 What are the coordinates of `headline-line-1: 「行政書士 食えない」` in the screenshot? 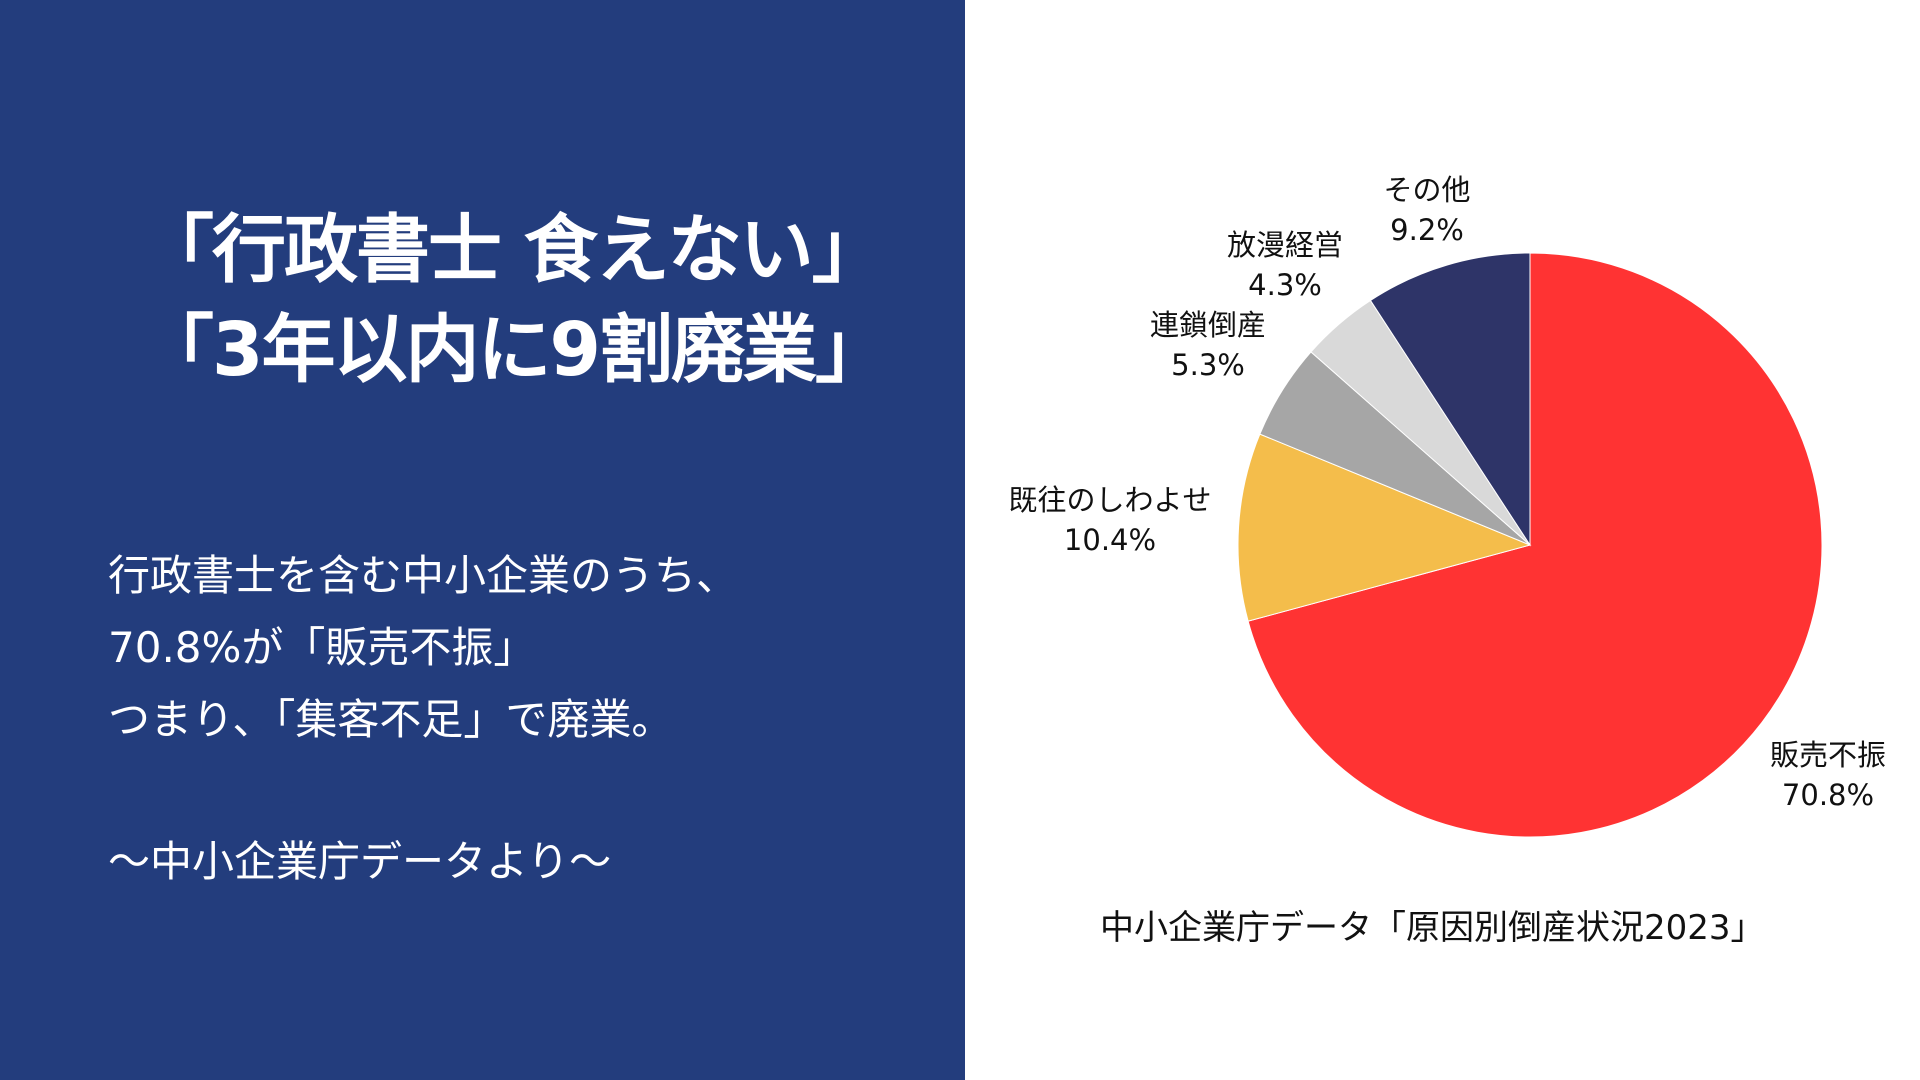 It's located at (513, 250).